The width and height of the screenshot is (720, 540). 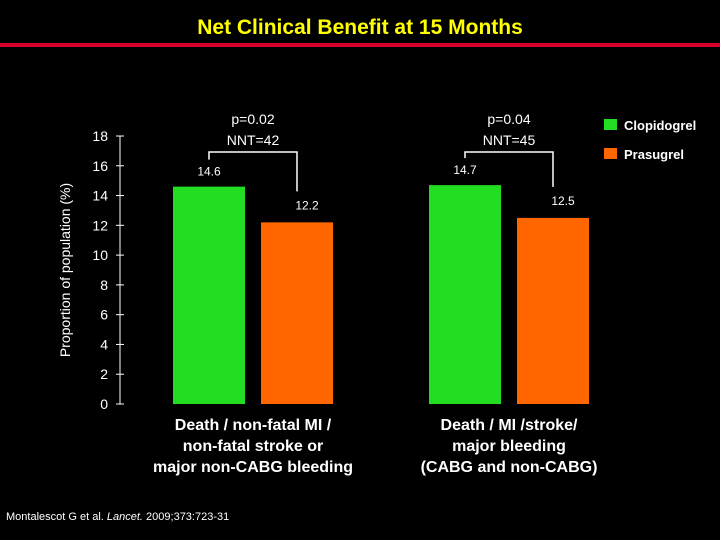 I want to click on y-tick-label: 18, so click(x=100, y=136).